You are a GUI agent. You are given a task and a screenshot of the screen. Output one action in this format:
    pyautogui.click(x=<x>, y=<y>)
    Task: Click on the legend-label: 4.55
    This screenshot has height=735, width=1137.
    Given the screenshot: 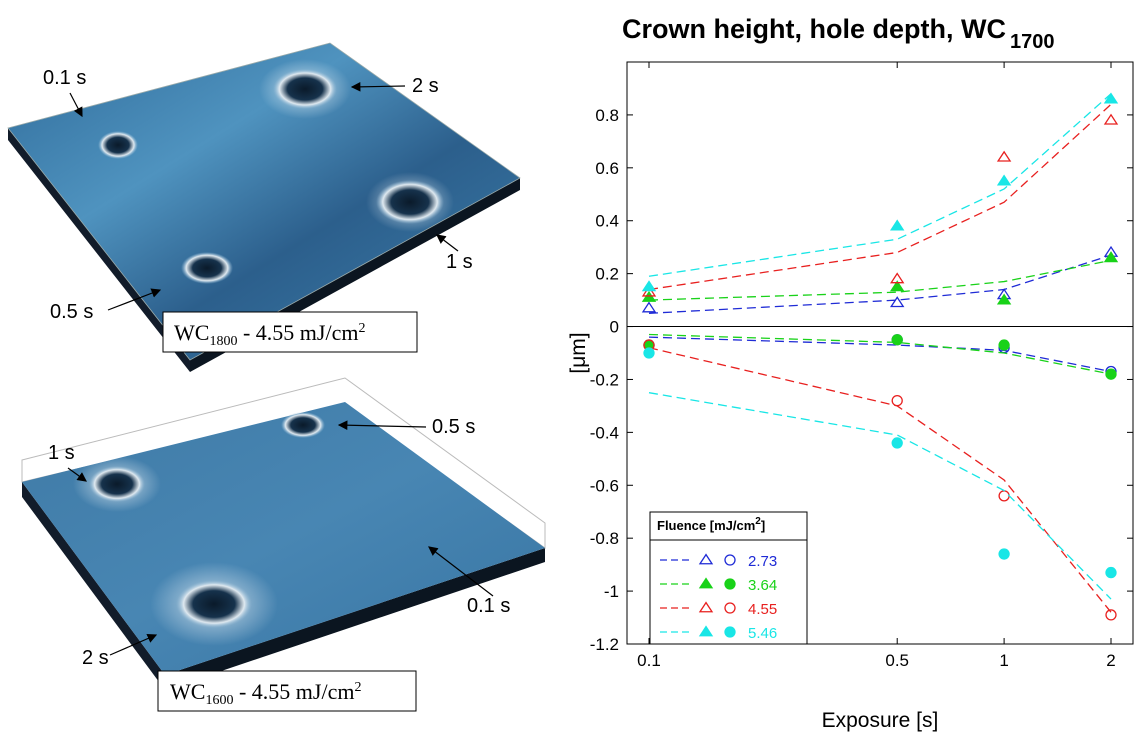 What is the action you would take?
    pyautogui.click(x=762, y=609)
    